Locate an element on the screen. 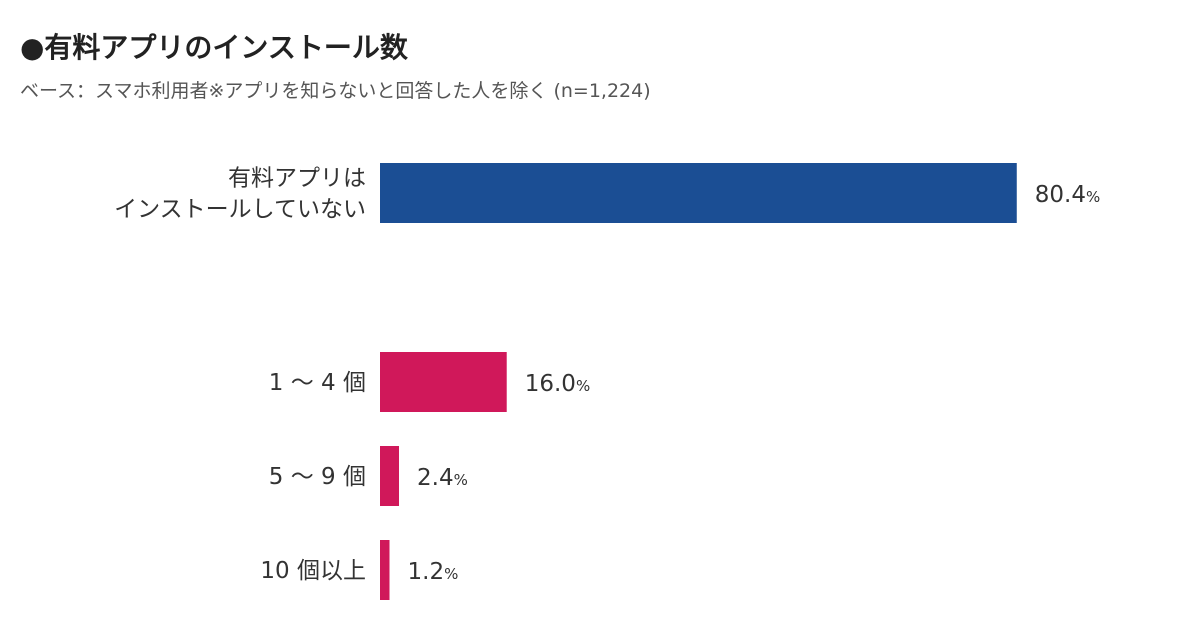 The image size is (1200, 627). category-label-0: 有料アプリはインストールしていない is located at coordinates (240, 194).